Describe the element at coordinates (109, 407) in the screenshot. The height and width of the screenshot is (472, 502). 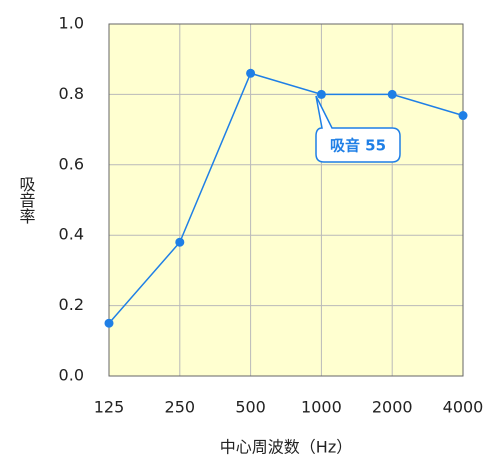
I see `x-tick-label: 125` at that location.